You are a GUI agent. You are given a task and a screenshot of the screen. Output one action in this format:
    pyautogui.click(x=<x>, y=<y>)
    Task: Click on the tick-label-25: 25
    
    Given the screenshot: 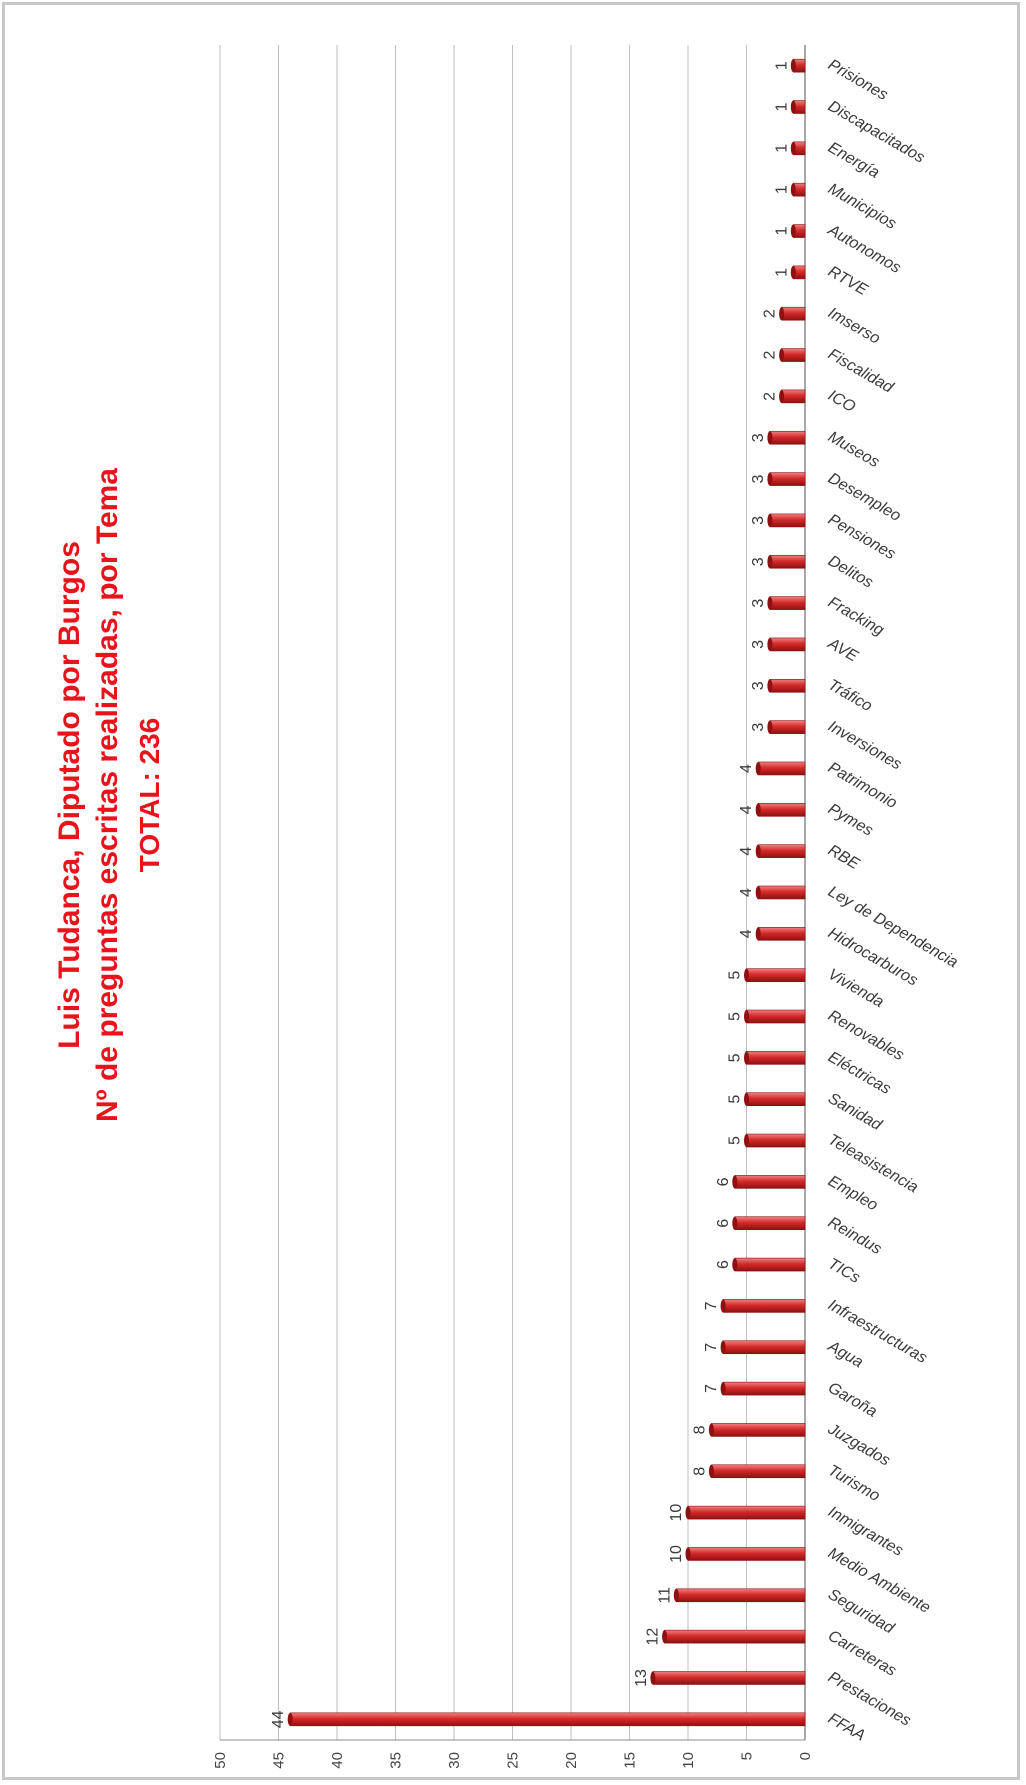 What is the action you would take?
    pyautogui.click(x=513, y=1760)
    